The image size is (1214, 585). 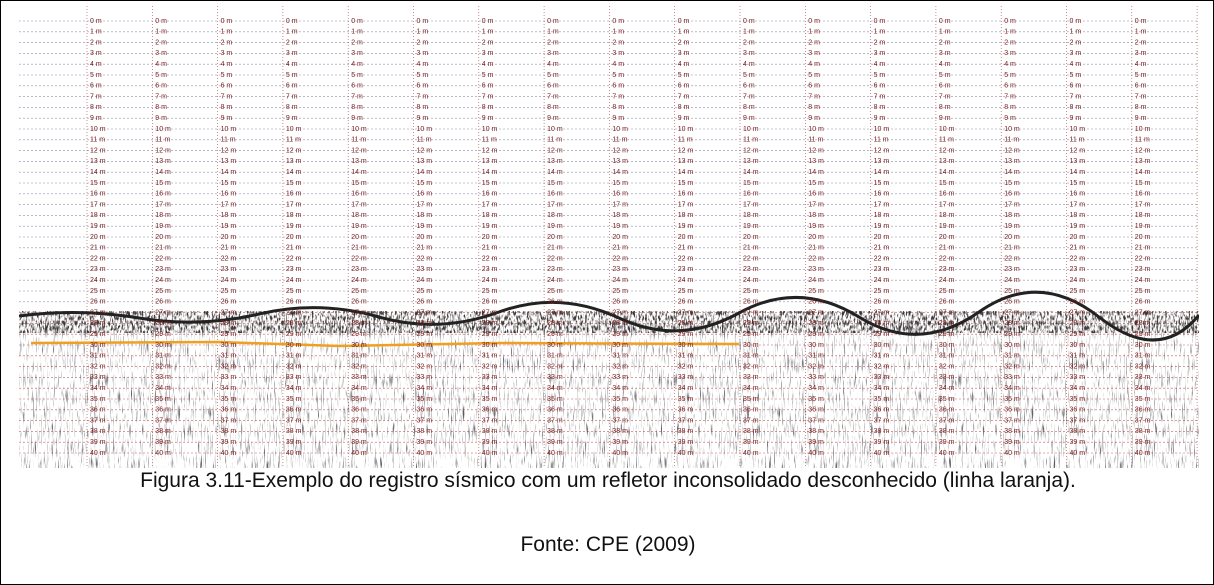 I want to click on depth-label: 20 m, so click(x=1012, y=237).